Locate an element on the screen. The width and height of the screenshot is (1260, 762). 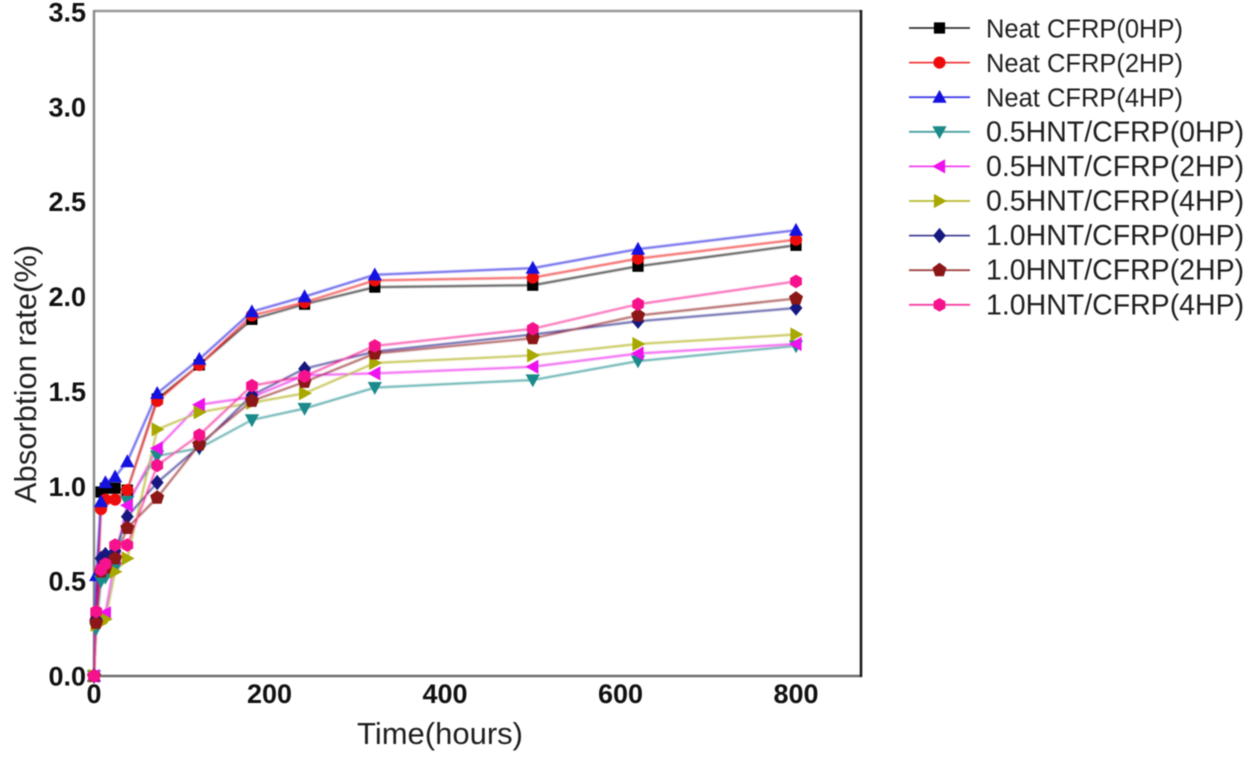
svg-text: Time(hours) is located at coordinates (440, 733).